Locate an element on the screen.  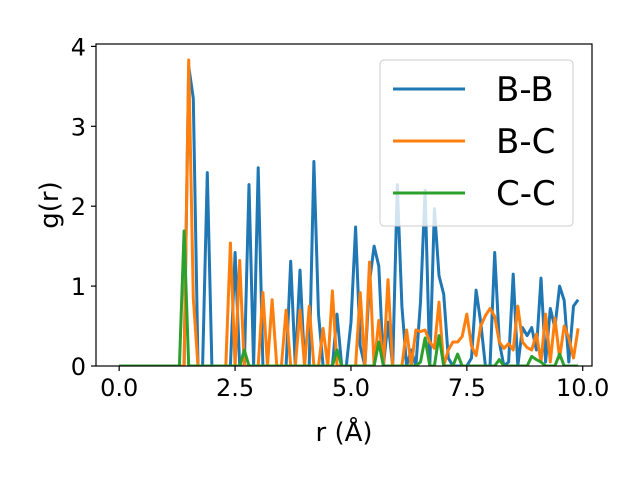
x-tick-label: 7.5 is located at coordinates (467, 388).